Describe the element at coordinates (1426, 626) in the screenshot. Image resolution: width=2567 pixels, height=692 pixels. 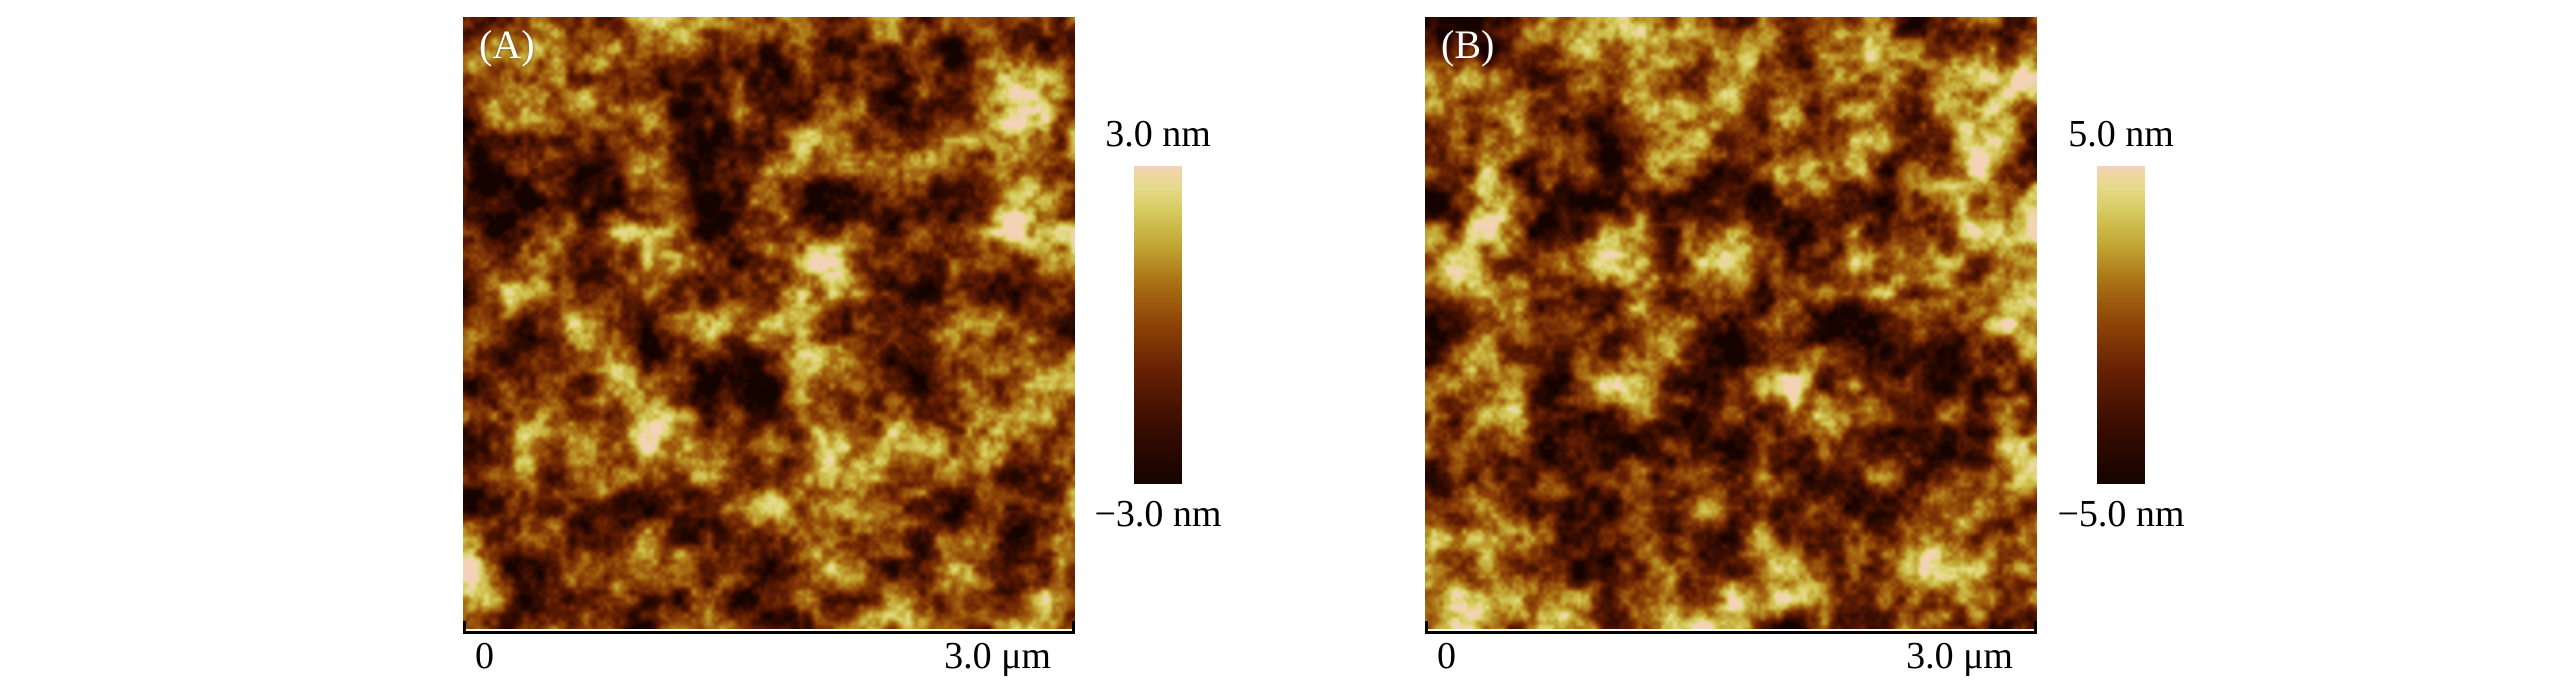
I see `scalebar-tick-left-b` at that location.